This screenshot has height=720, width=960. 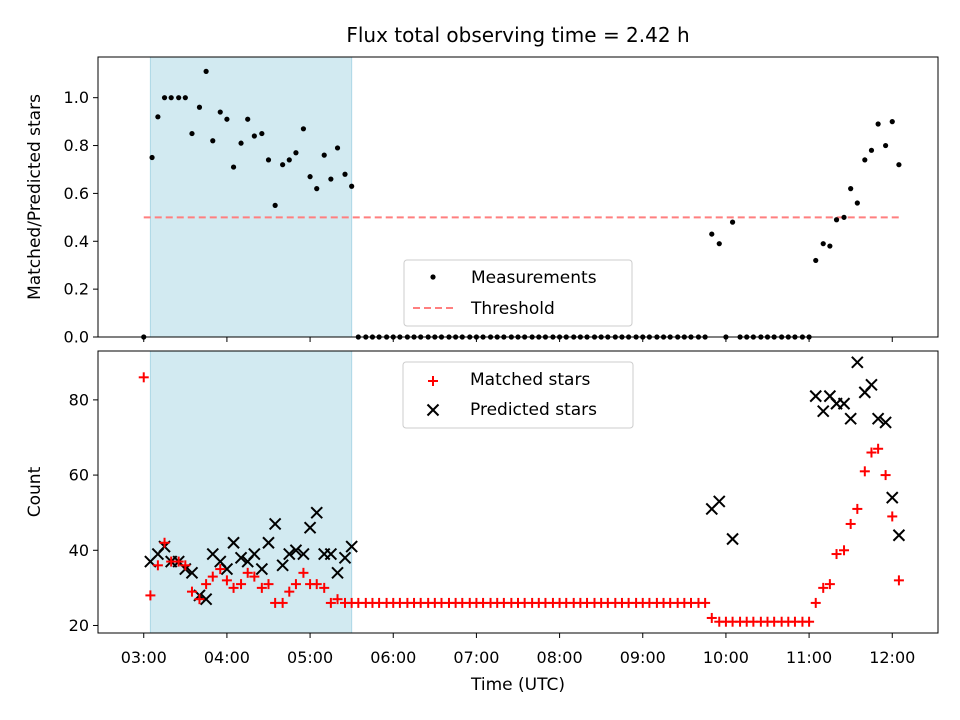 What do you see at coordinates (534, 278) in the screenshot?
I see `legend-measurements-label: Measurements` at bounding box center [534, 278].